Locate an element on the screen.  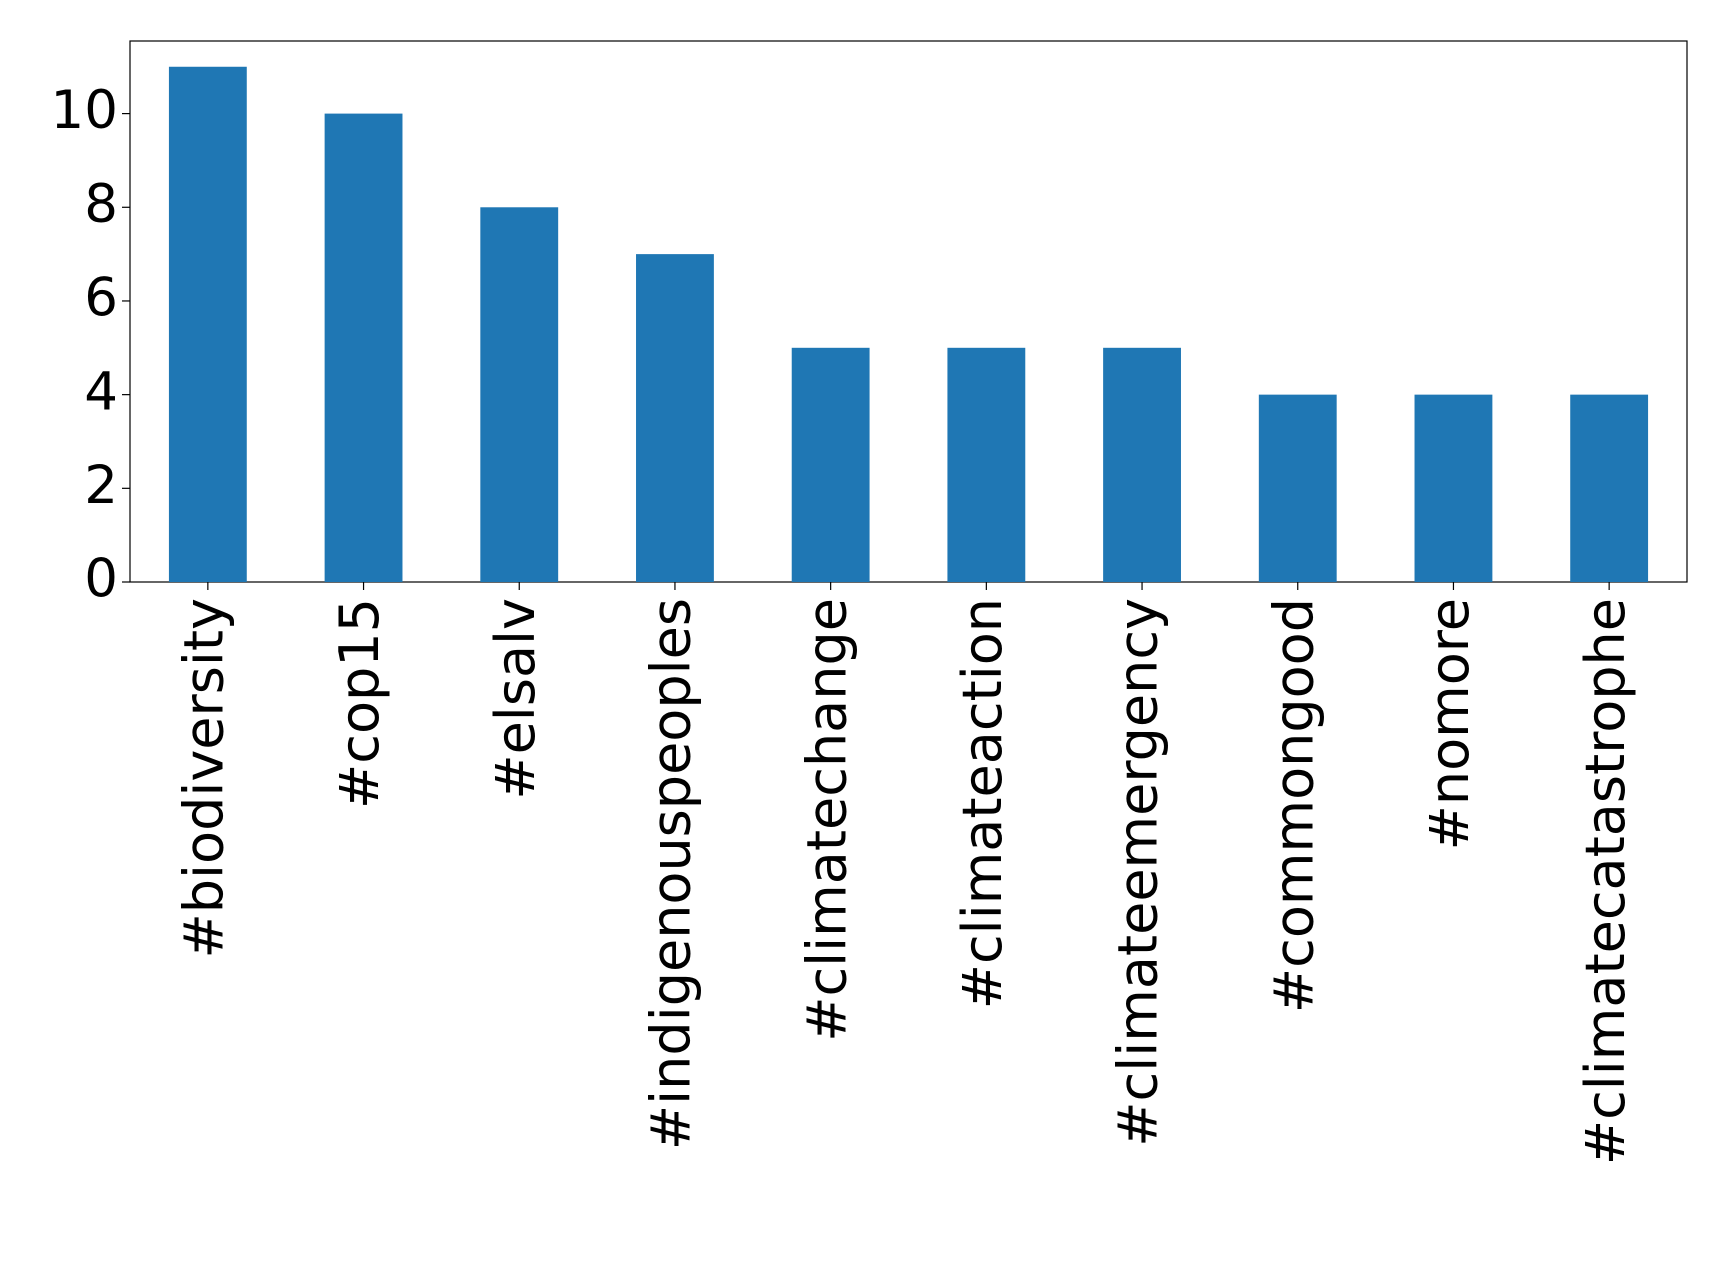
y-tick-label: 2 is located at coordinates (101, 485).